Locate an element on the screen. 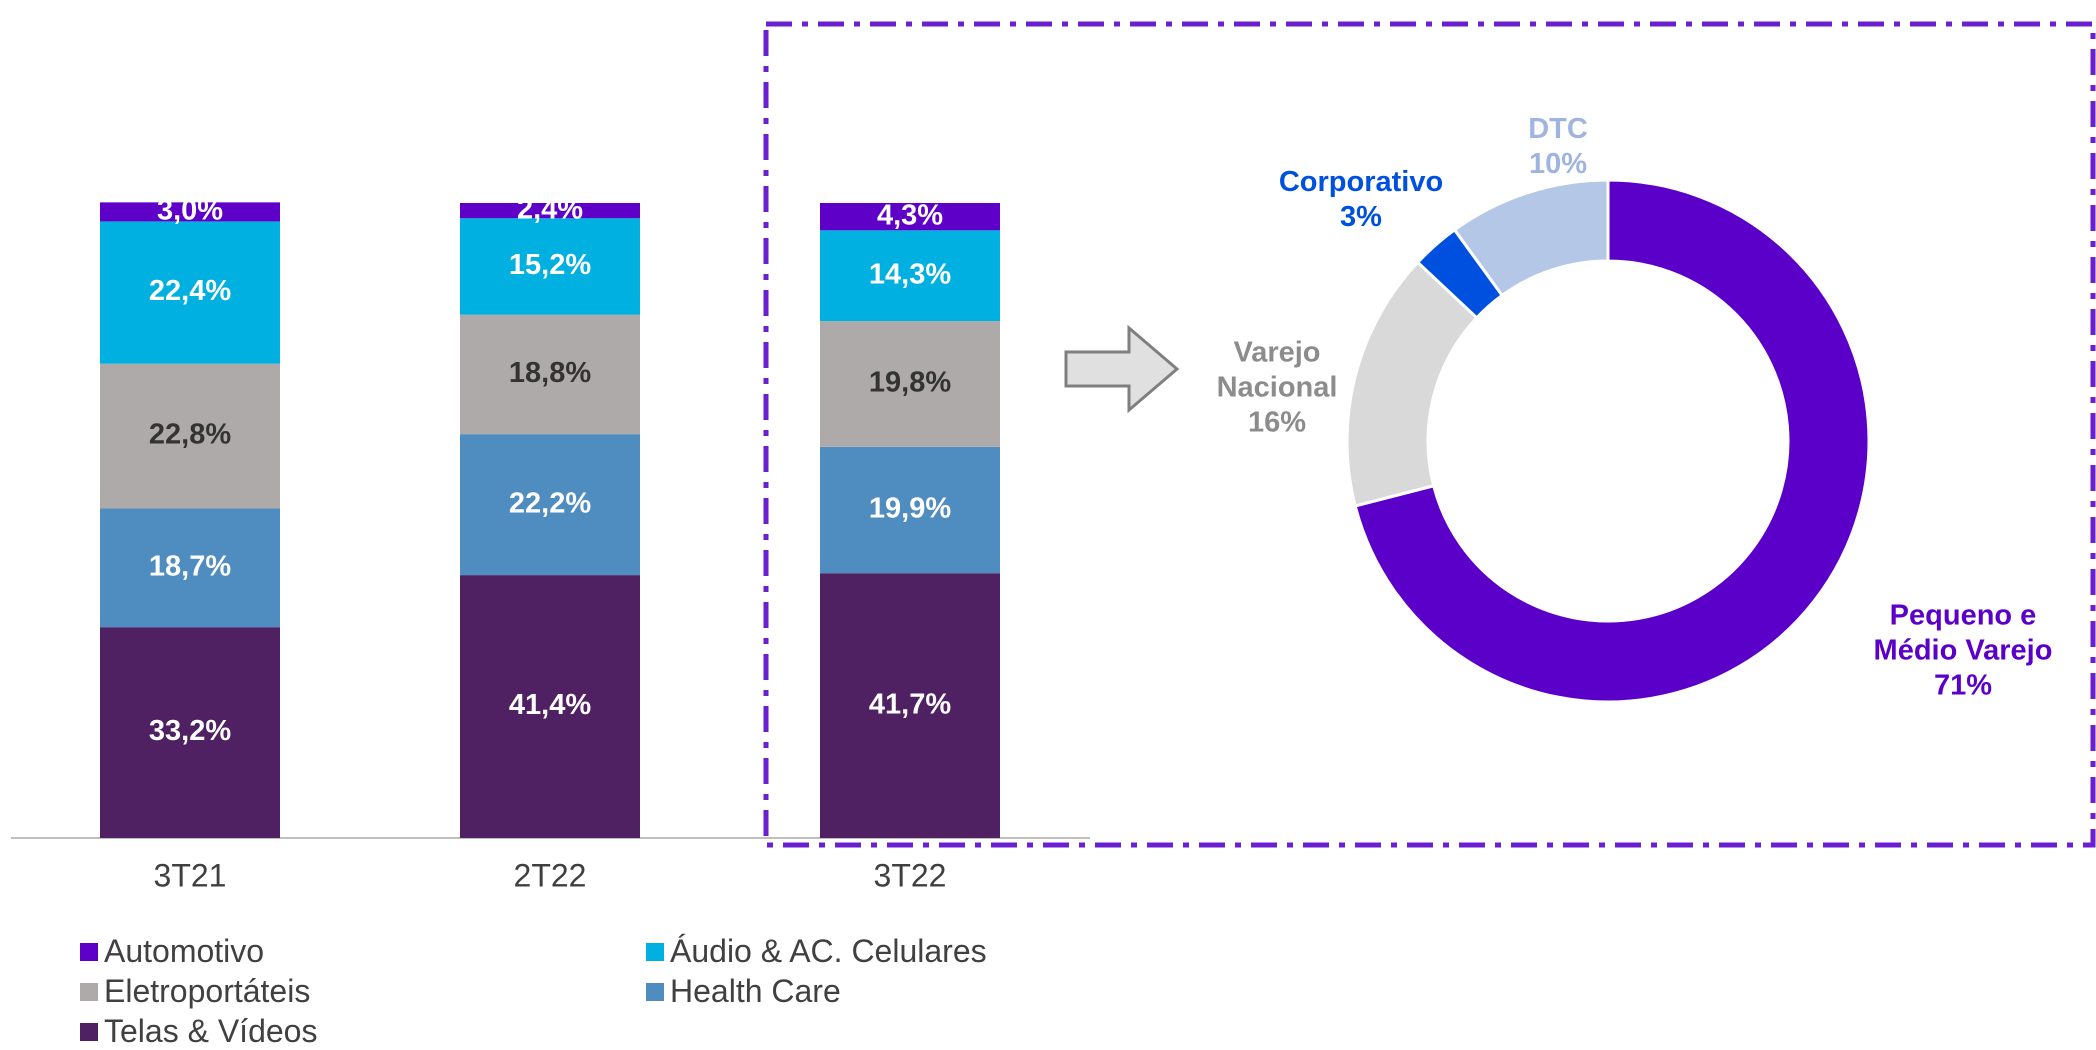 Image resolution: width=2096 pixels, height=1050 pixels. legend-item: Automotivo is located at coordinates (172, 951).